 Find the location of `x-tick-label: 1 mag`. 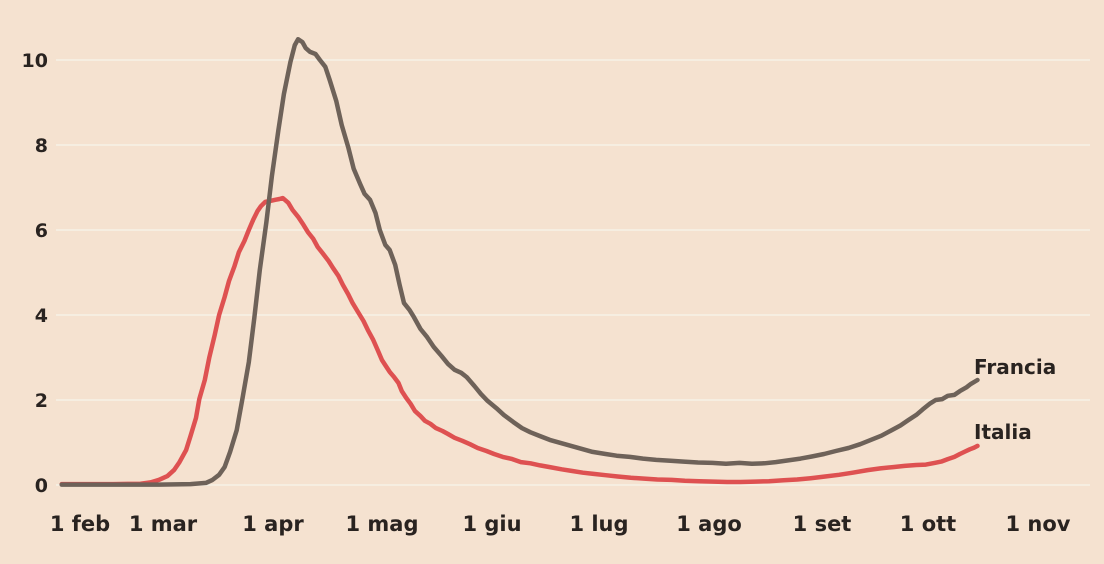

x-tick-label: 1 mag is located at coordinates (381, 524).